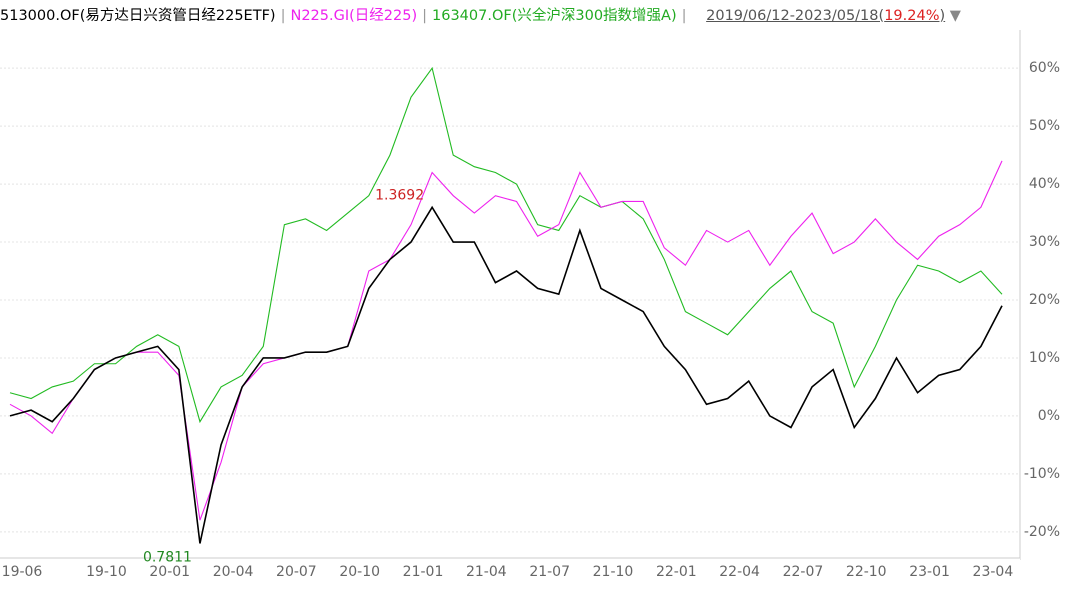 This screenshot has width=1080, height=590. What do you see at coordinates (1049, 416) in the screenshot?
I see `y-tick-label: 0%` at bounding box center [1049, 416].